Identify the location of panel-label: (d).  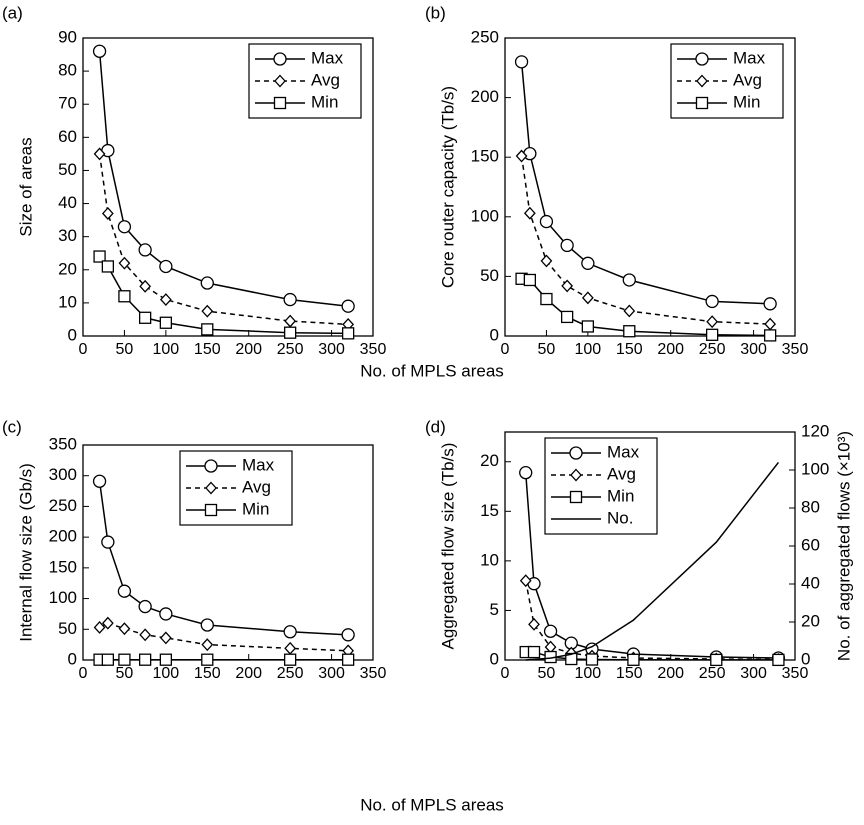
(435, 426).